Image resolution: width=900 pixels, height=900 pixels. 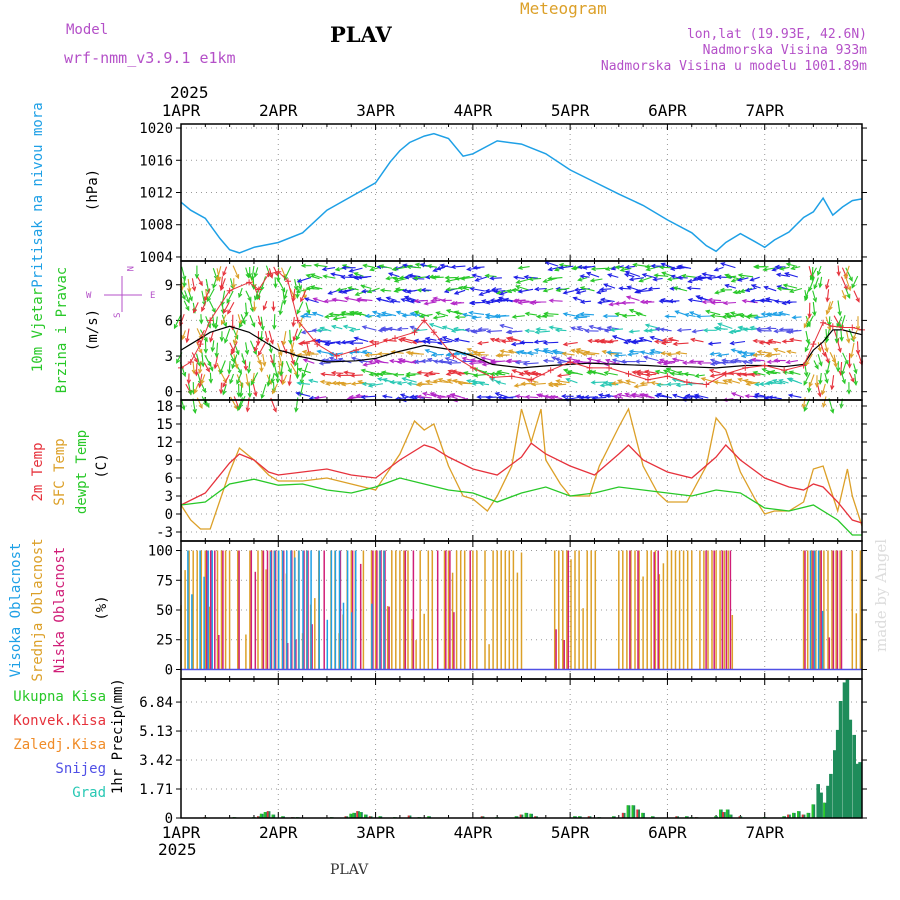 I want to click on model-elevation-text: Nadmorska Visina u modelu 1001.89m, so click(x=734, y=66).